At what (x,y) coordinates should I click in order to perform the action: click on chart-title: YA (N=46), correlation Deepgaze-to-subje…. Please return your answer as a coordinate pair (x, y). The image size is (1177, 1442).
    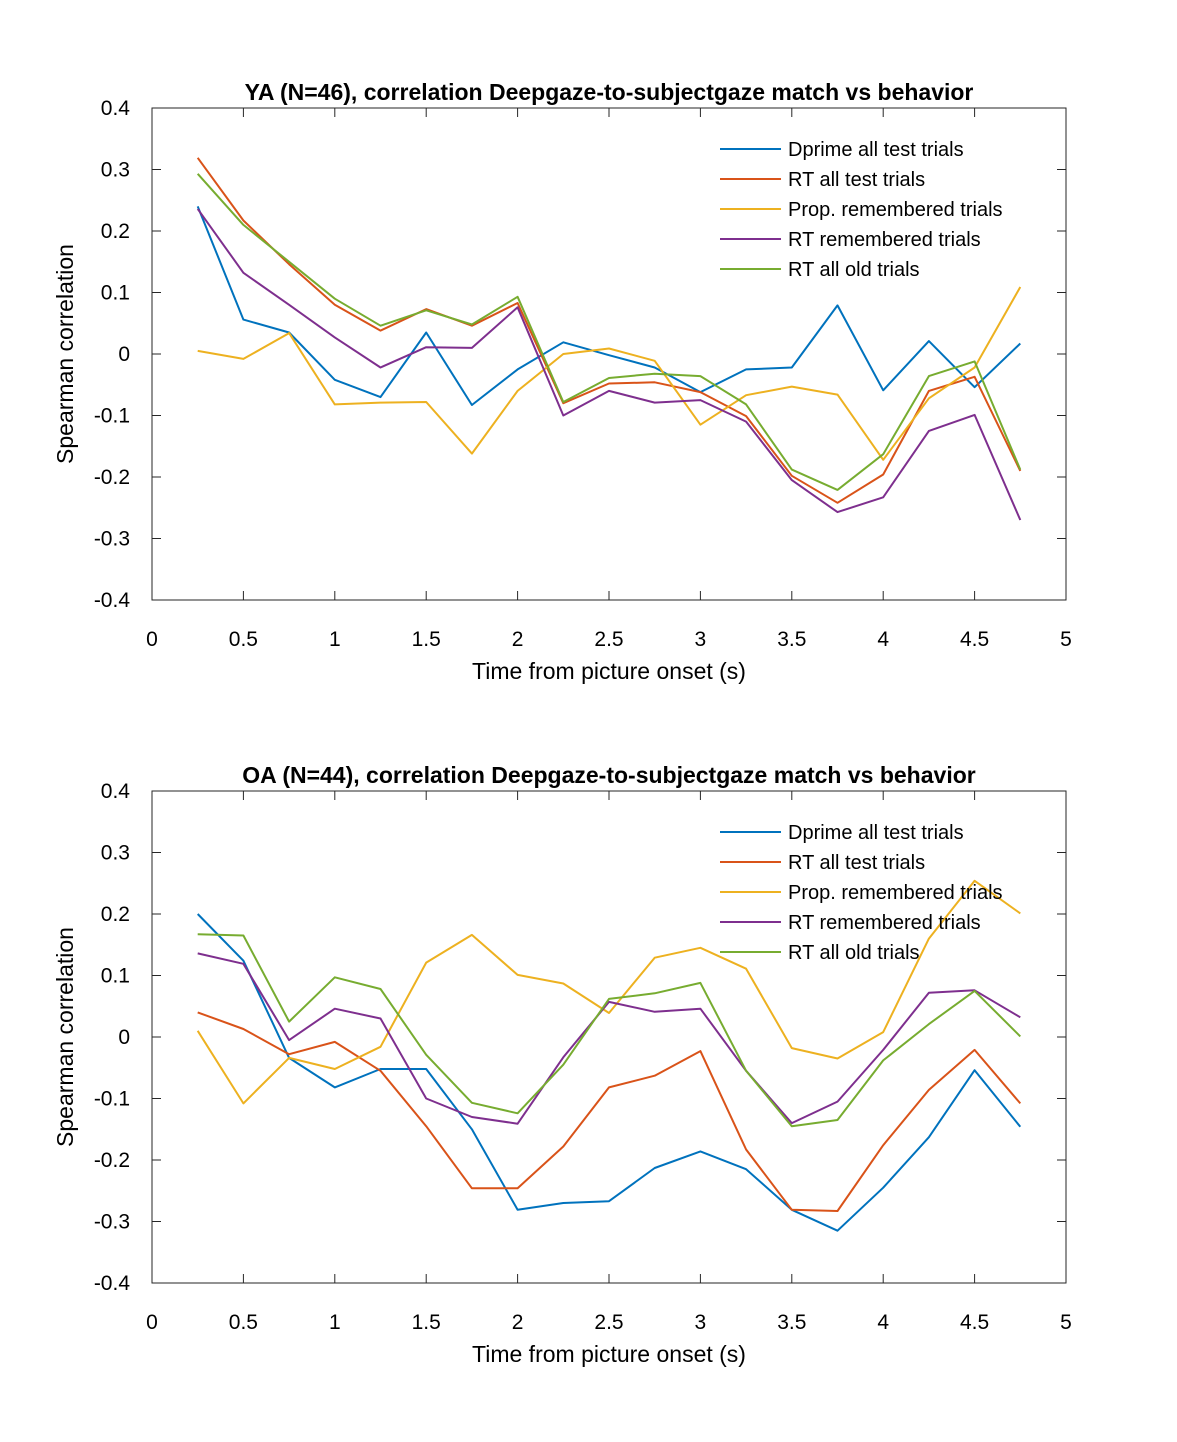
    Looking at the image, I should click on (609, 92).